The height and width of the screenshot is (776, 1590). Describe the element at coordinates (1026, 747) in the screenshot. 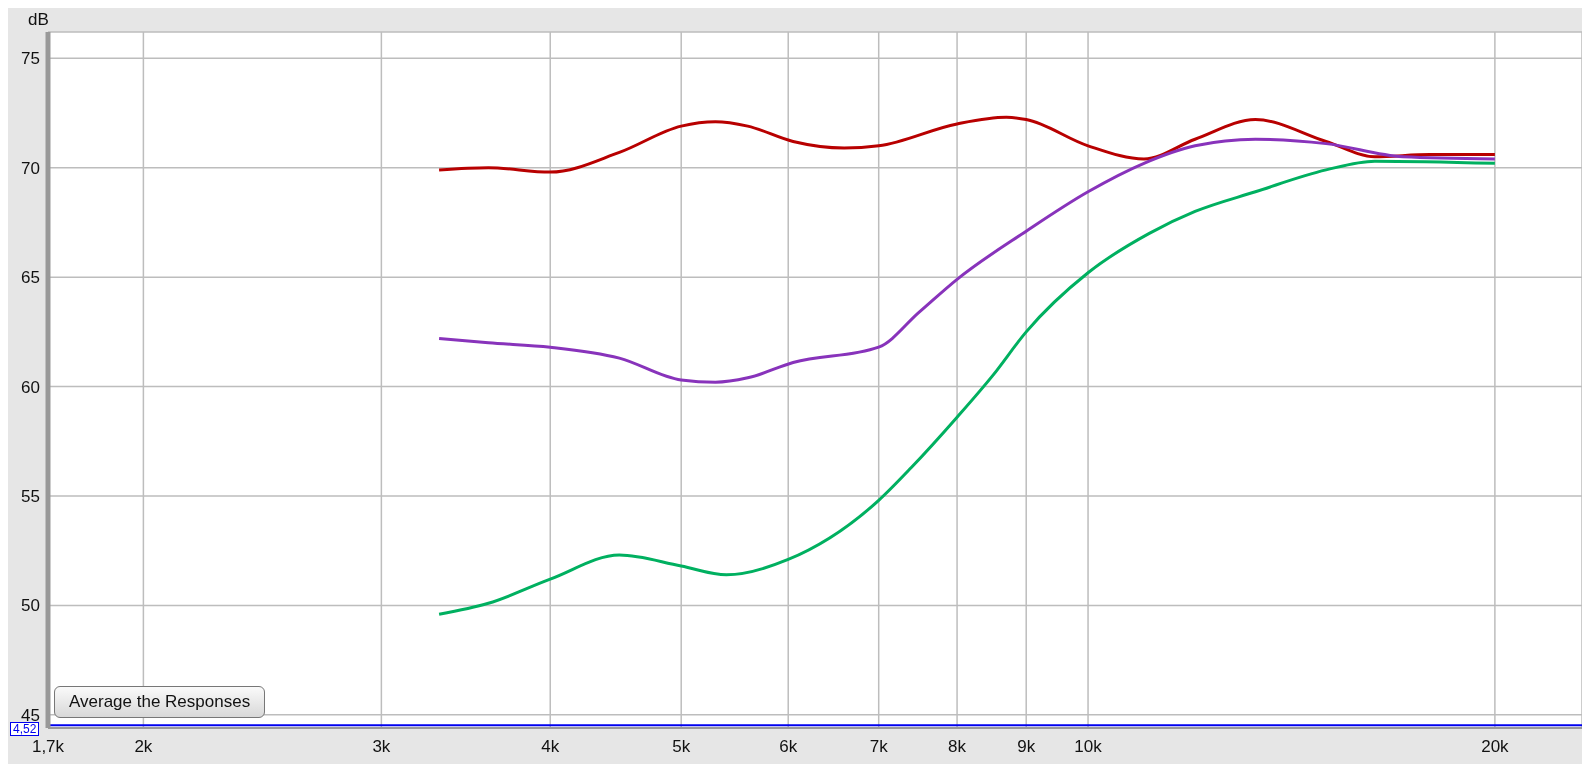

I see `x-tick-label: 9k` at that location.